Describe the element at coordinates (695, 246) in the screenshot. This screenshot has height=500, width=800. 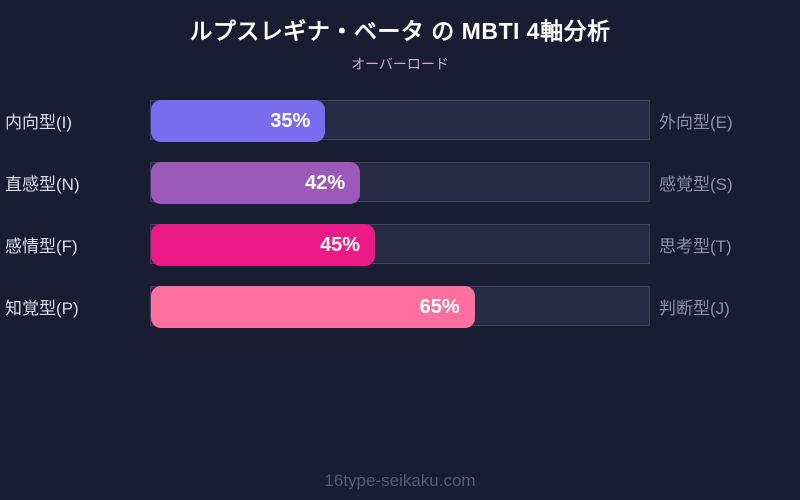
I see `right-axis-label: 思考型(T)` at that location.